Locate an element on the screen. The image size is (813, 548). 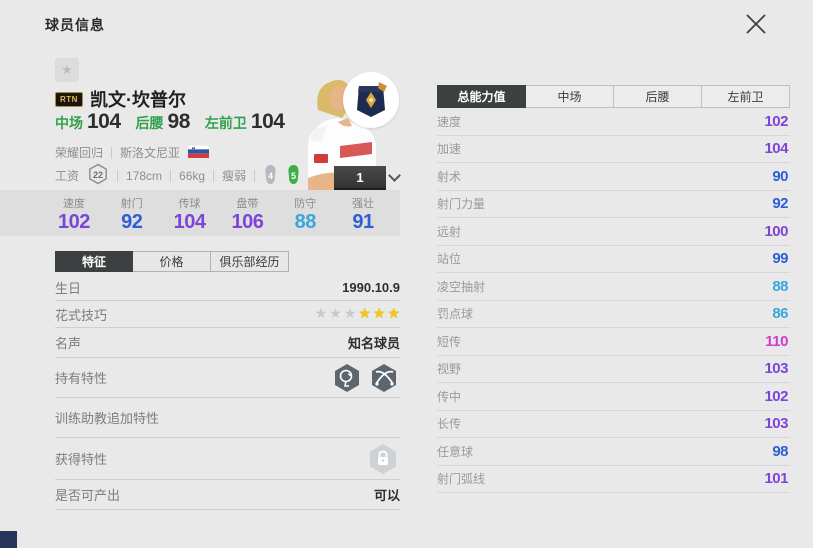
salary-label: 工资 is located at coordinates (67, 176).